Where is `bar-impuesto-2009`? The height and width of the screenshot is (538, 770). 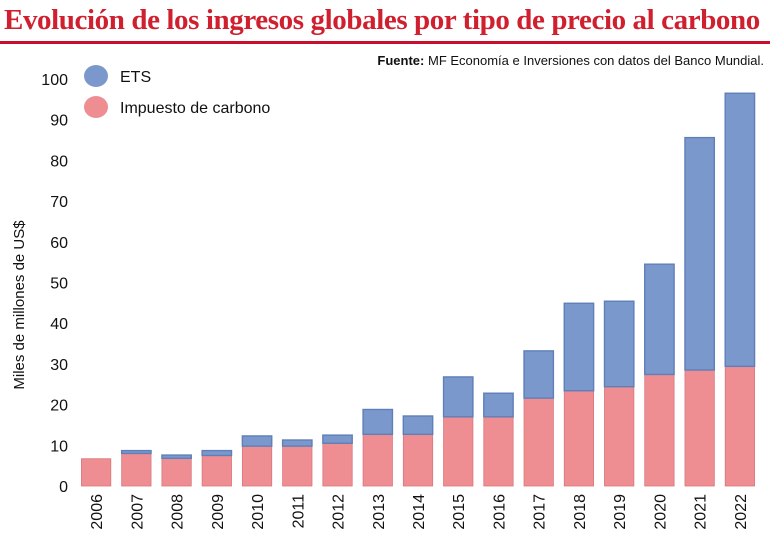
bar-impuesto-2009 is located at coordinates (216, 471).